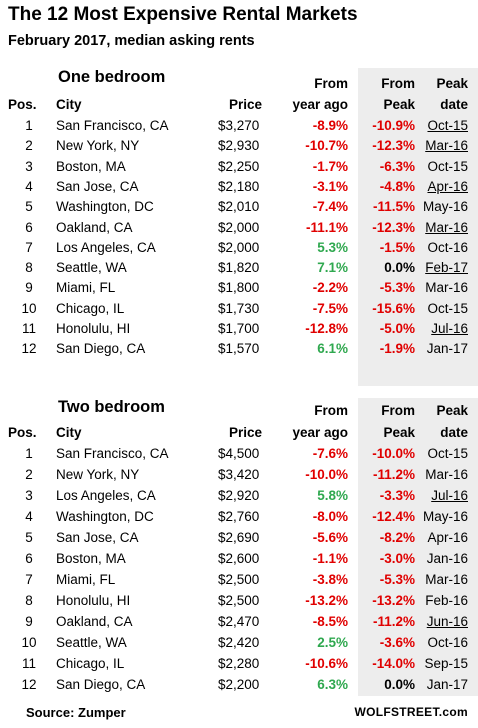  What do you see at coordinates (397, 537) in the screenshot?
I see `change-from-peak-cell: -8.2%` at bounding box center [397, 537].